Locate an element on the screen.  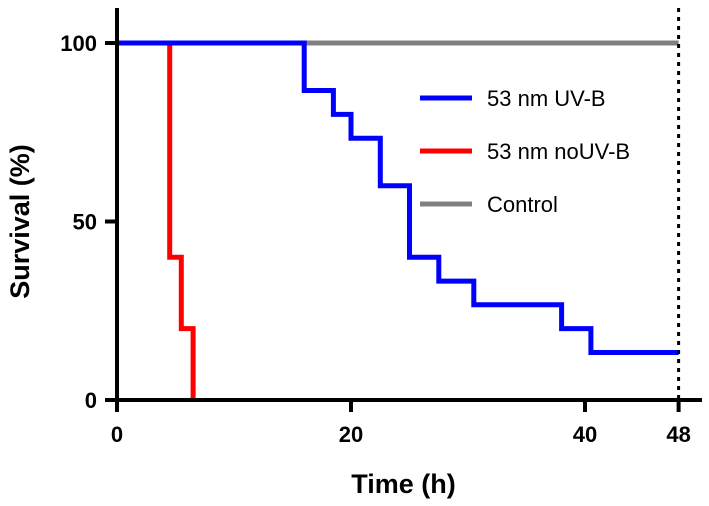
y-tick-label-0: 0 is located at coordinates (91, 400).